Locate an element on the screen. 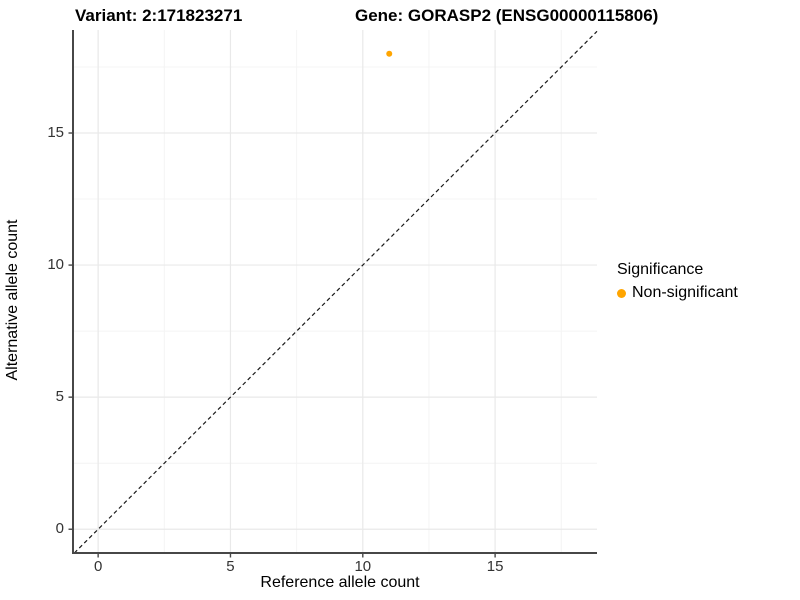  x-axis-title: Reference allele count is located at coordinates (340, 582).